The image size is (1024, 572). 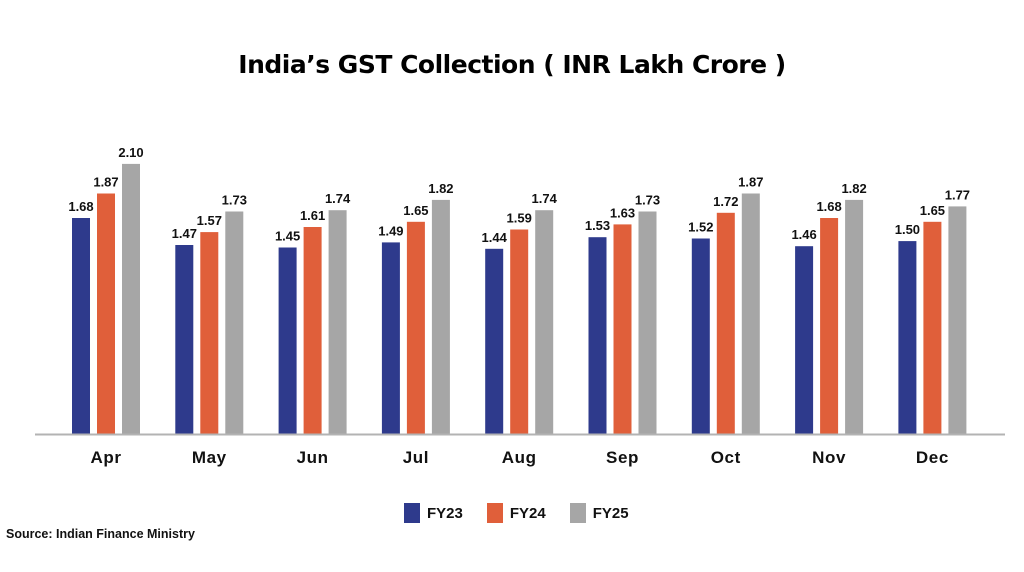 I want to click on category-label-nov: Nov, so click(x=829, y=457).